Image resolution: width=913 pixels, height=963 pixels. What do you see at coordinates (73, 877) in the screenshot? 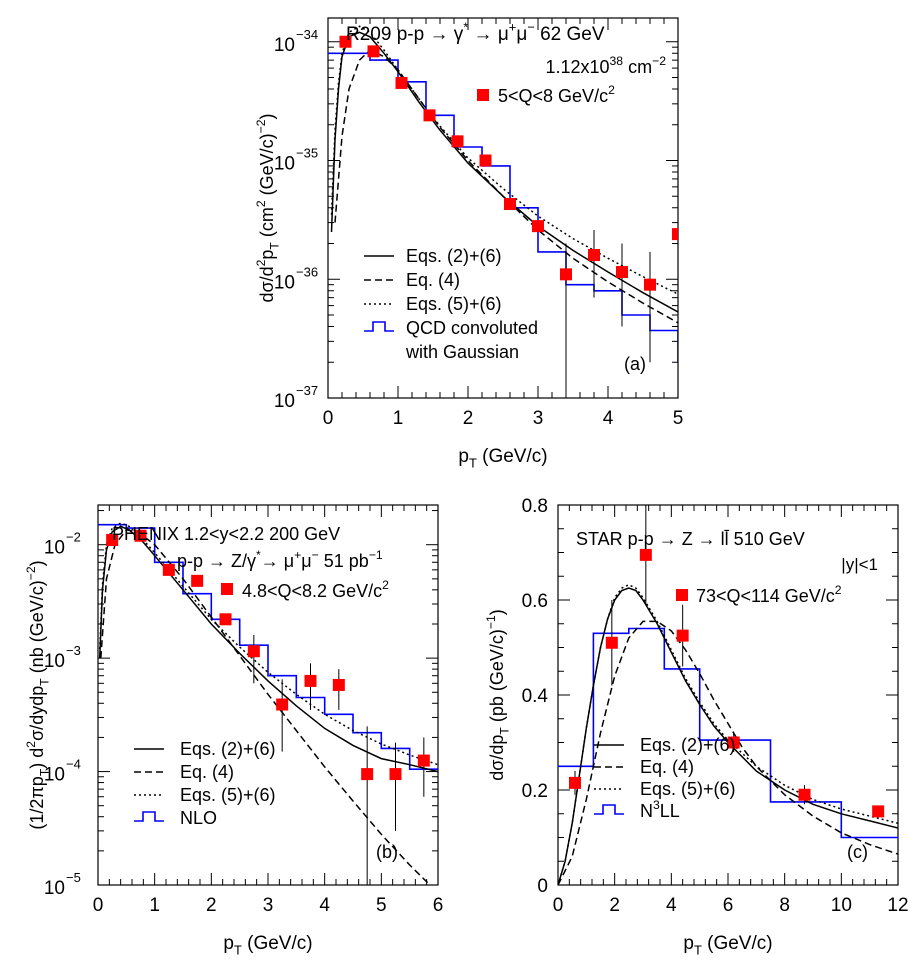
I see `y-tick-exponent: −5` at bounding box center [73, 877].